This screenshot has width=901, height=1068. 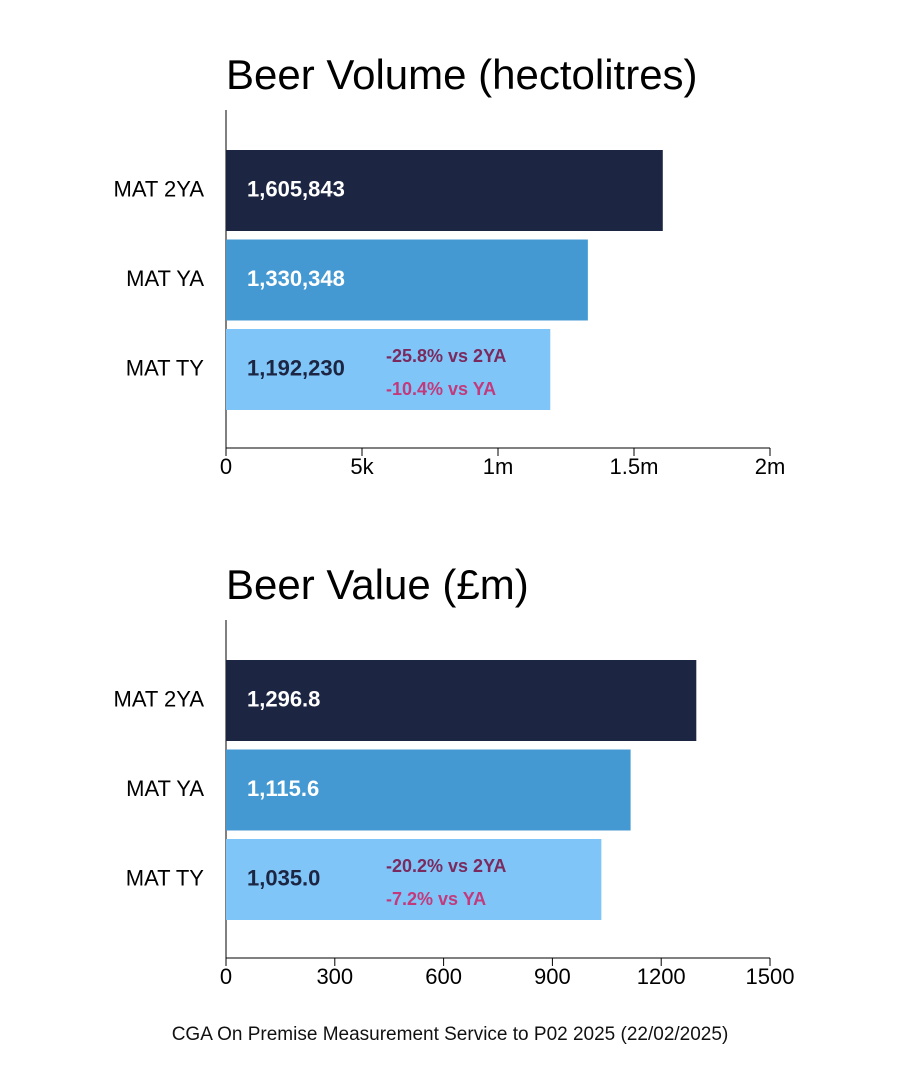 What do you see at coordinates (446, 866) in the screenshot?
I see `annotation: -20.2% vs 2YA` at bounding box center [446, 866].